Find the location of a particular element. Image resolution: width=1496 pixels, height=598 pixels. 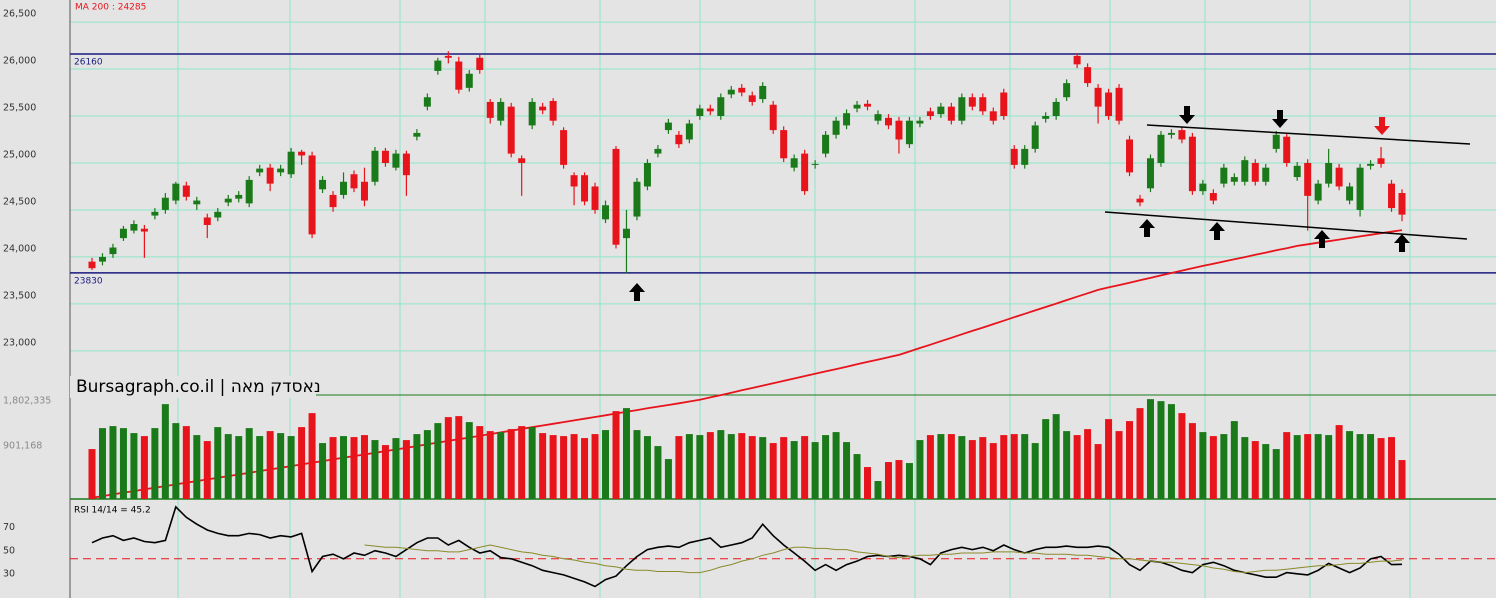

trend-line is located at coordinates (1286, 225).